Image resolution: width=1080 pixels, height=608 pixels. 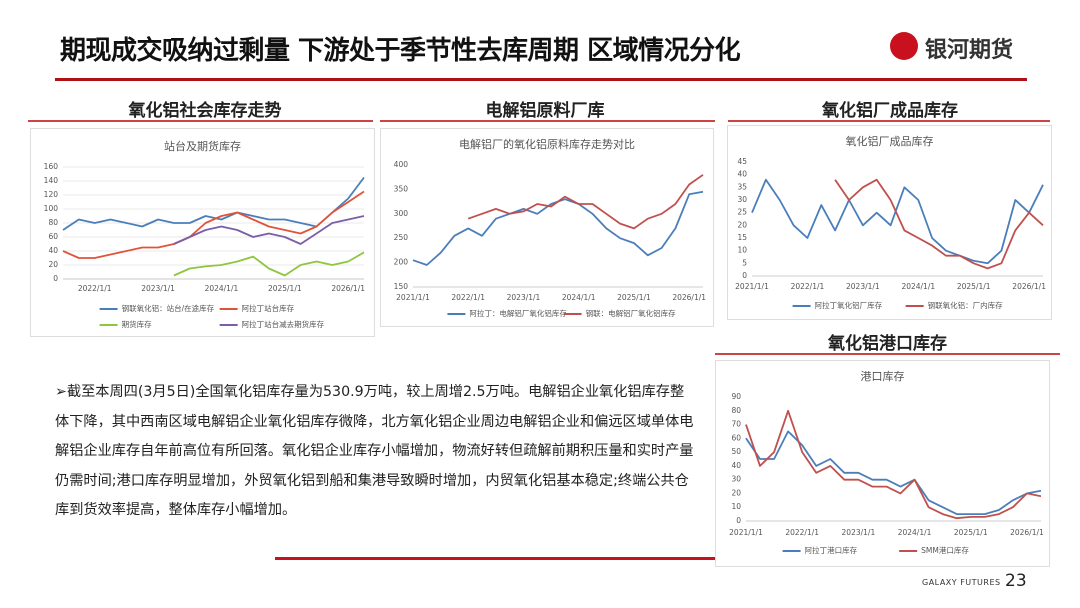 What do you see at coordinates (401, 262) in the screenshot?
I see `y-tick-label: 200` at bounding box center [401, 262].